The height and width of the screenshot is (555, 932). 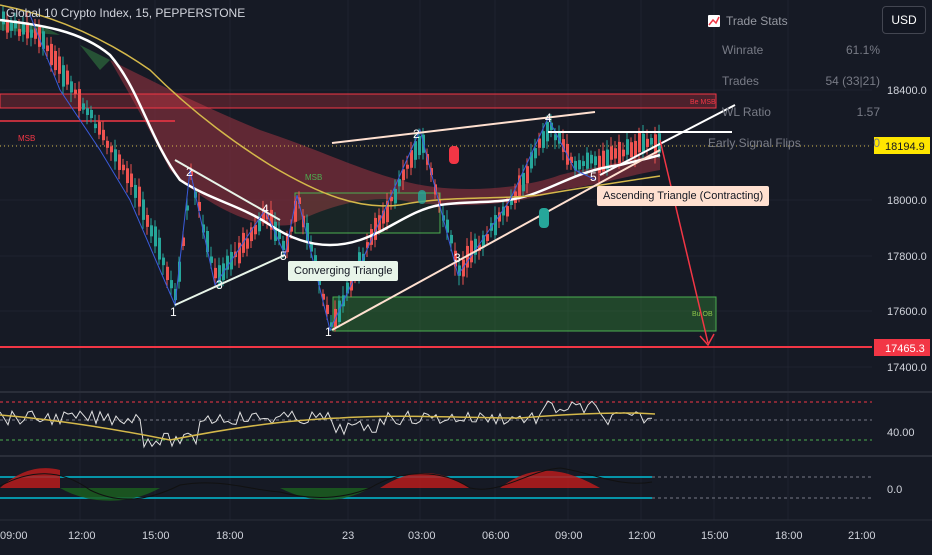 I want to click on rsi-signal-line, so click(x=328, y=426).